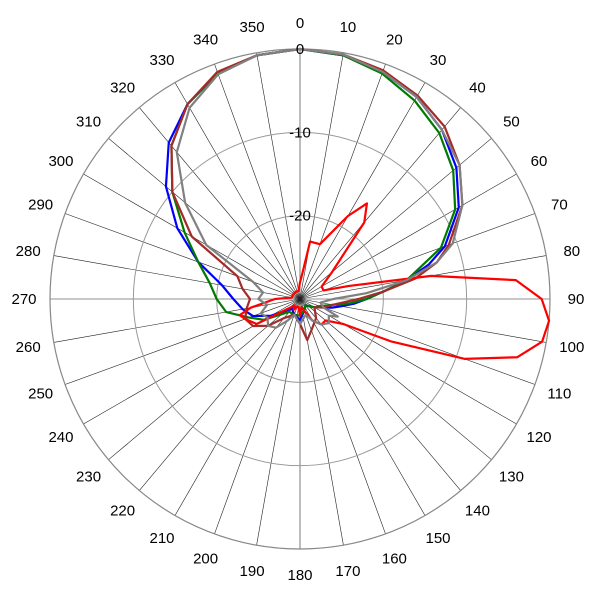 The width and height of the screenshot is (600, 605). What do you see at coordinates (252, 27) in the screenshot?
I see `angle-tick-label: 350` at bounding box center [252, 27].